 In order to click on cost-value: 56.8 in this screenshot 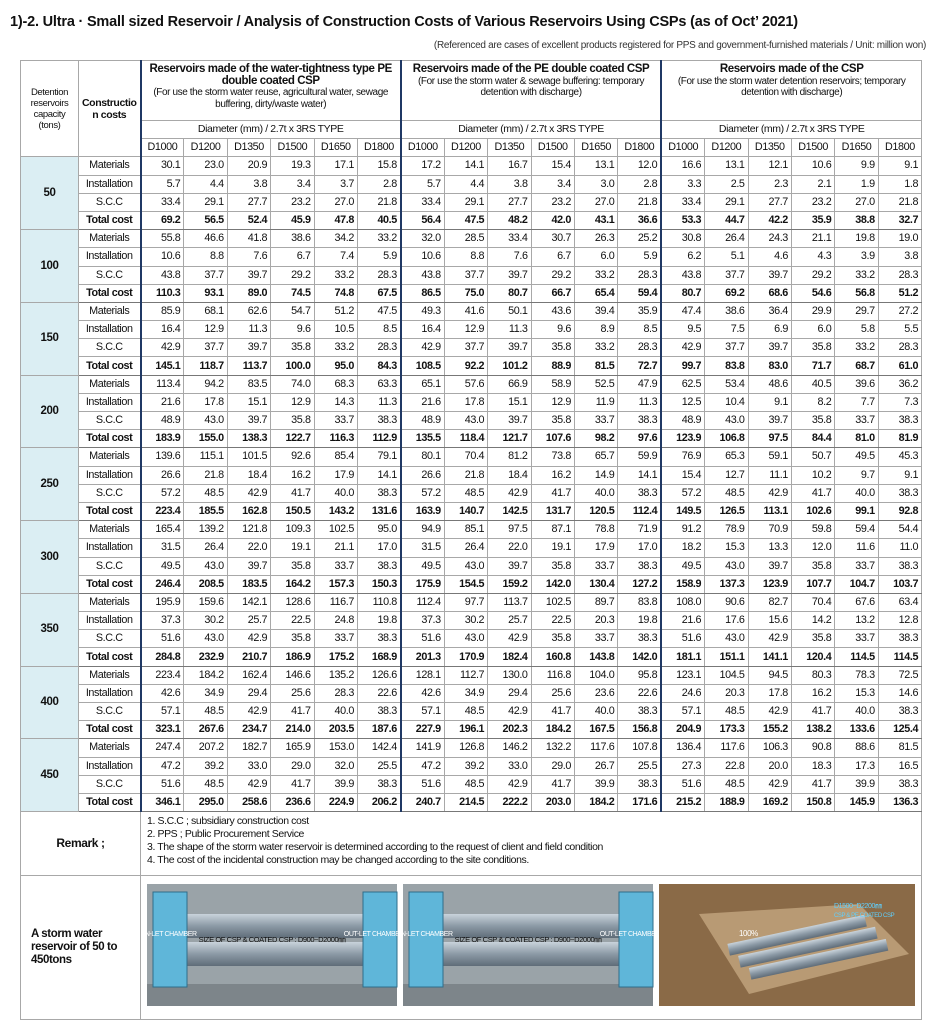, I will do `click(856, 293)`.